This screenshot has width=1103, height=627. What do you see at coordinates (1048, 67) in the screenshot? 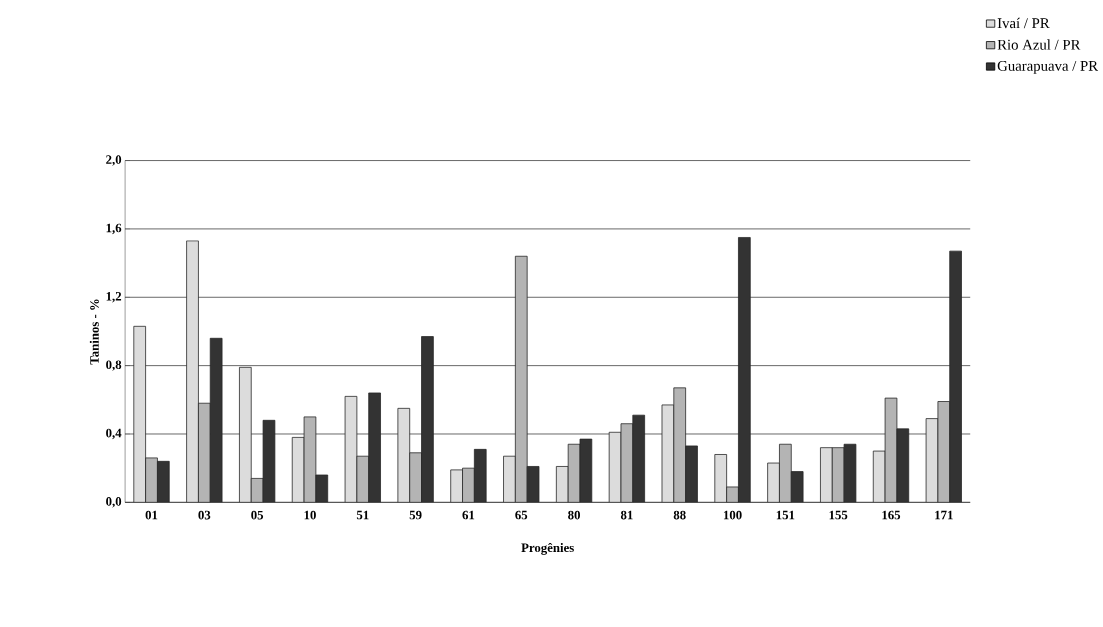
I see `legend-label: Guarapuava / PR` at bounding box center [1048, 67].